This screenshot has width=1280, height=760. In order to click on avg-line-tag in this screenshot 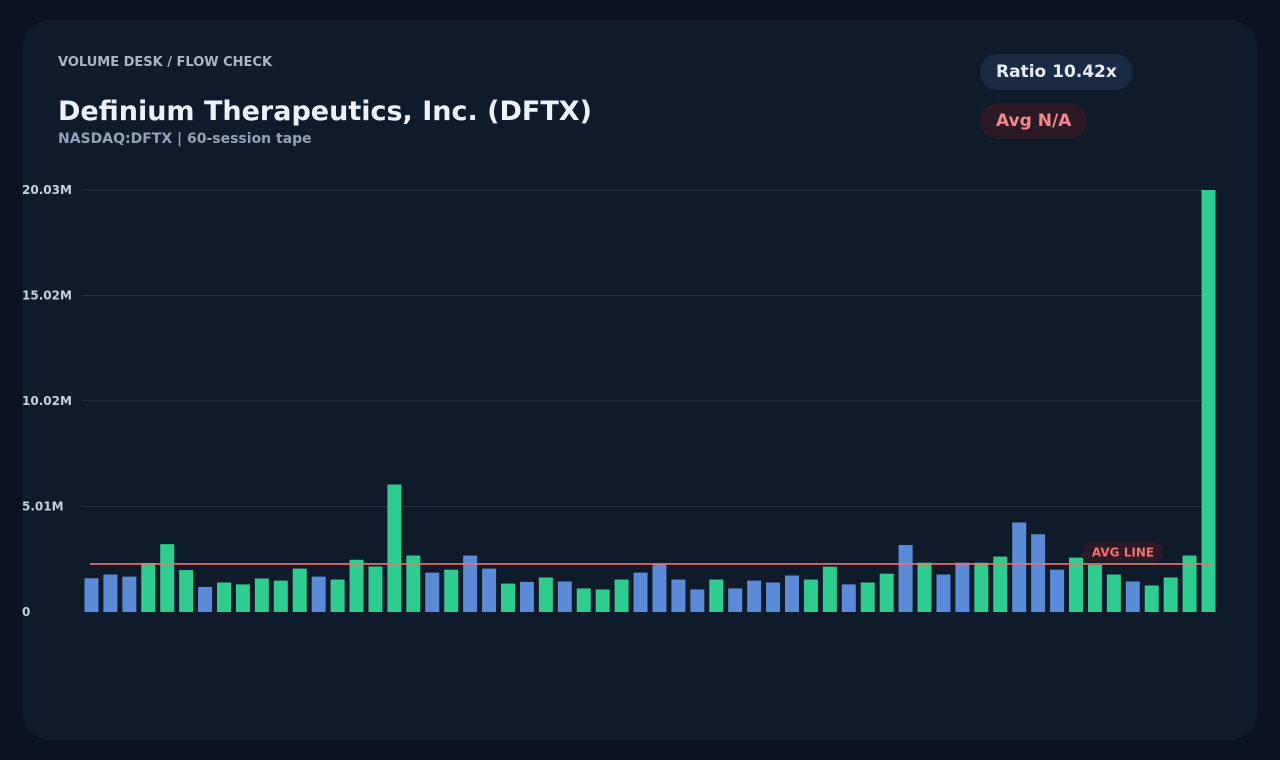, I will do `click(1123, 551)`.